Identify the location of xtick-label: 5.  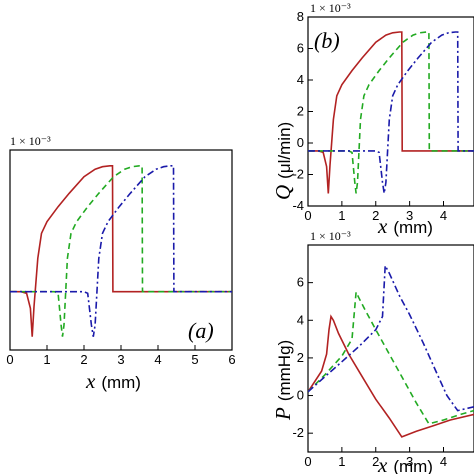
(194, 359).